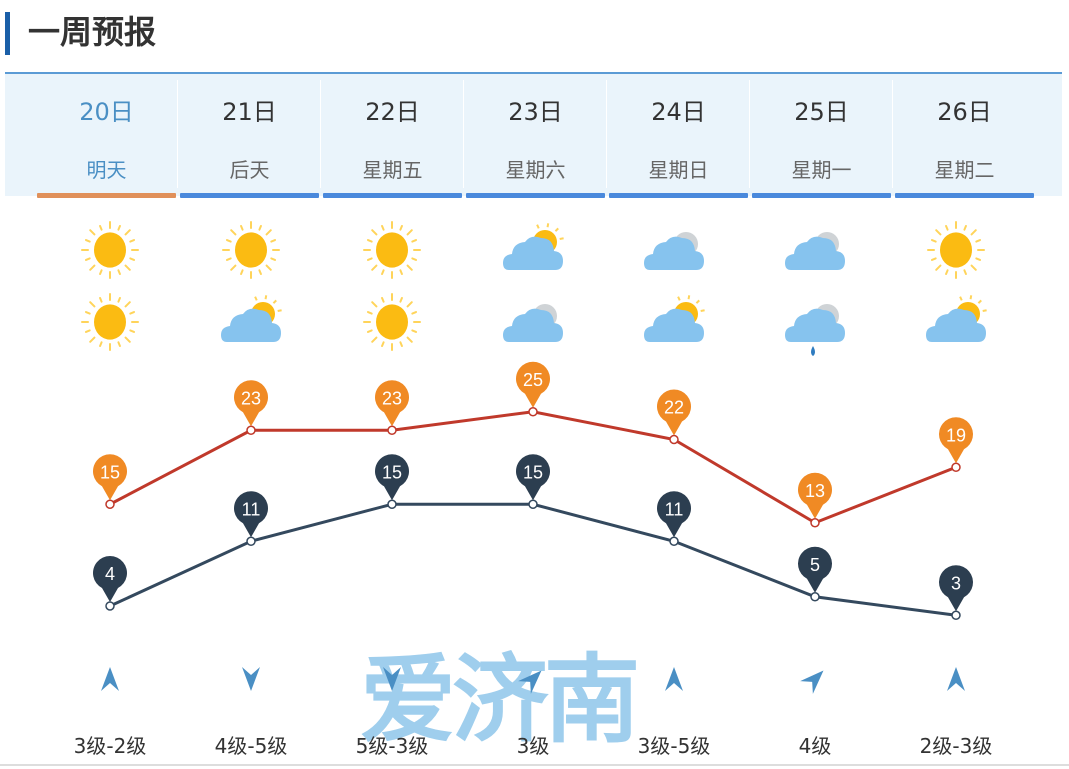  Describe the element at coordinates (678, 112) in the screenshot. I see `tab-date: 24日` at that location.